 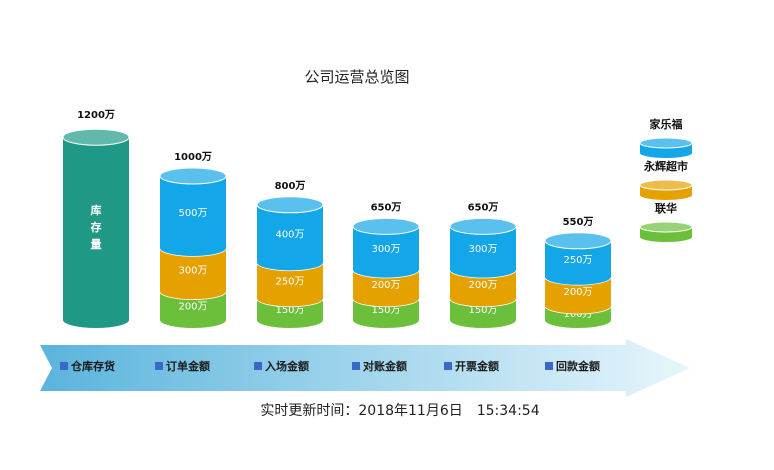 I want to click on legend-swatch-家乐福-body, so click(x=666, y=150).